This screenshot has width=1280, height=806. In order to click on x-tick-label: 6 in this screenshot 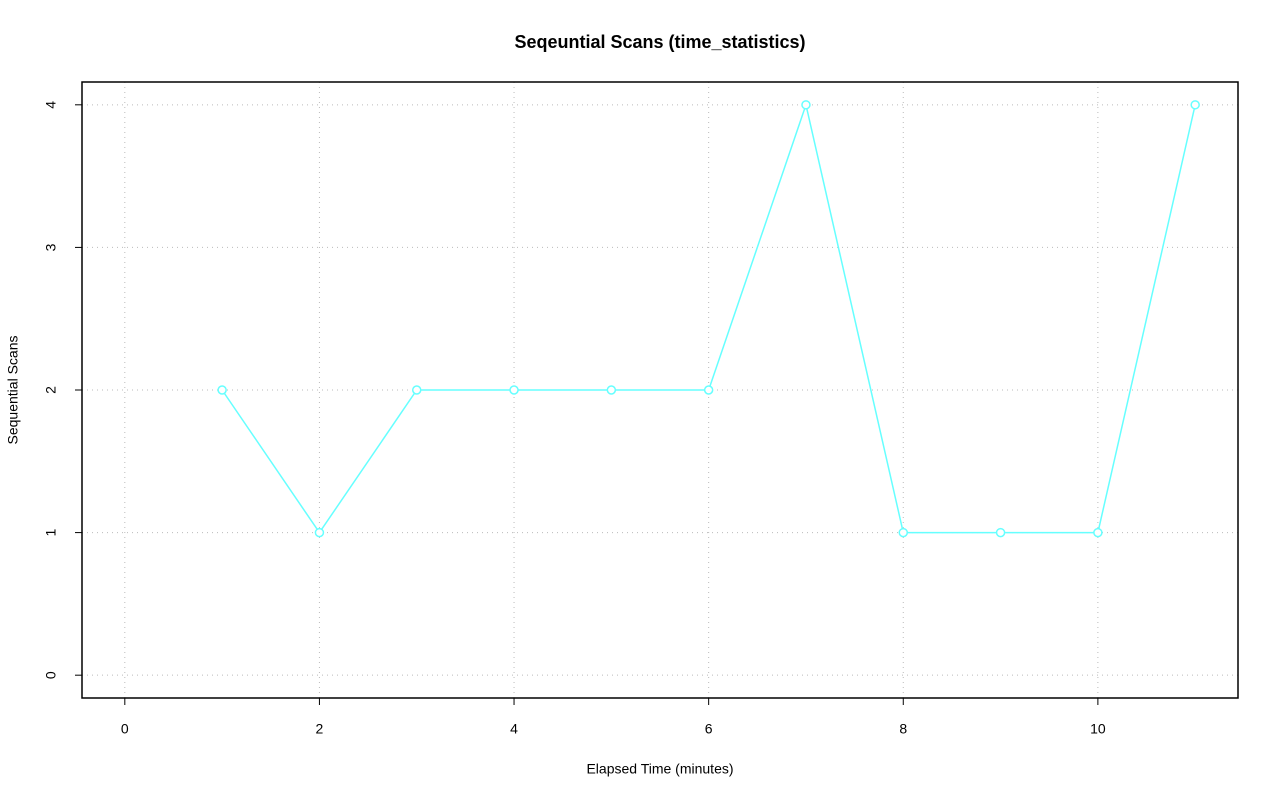, I will do `click(709, 729)`.